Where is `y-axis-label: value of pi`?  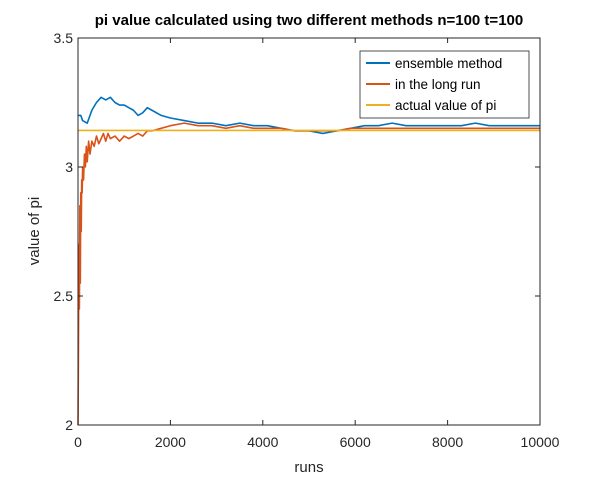
y-axis-label: value of pi is located at coordinates (34, 231).